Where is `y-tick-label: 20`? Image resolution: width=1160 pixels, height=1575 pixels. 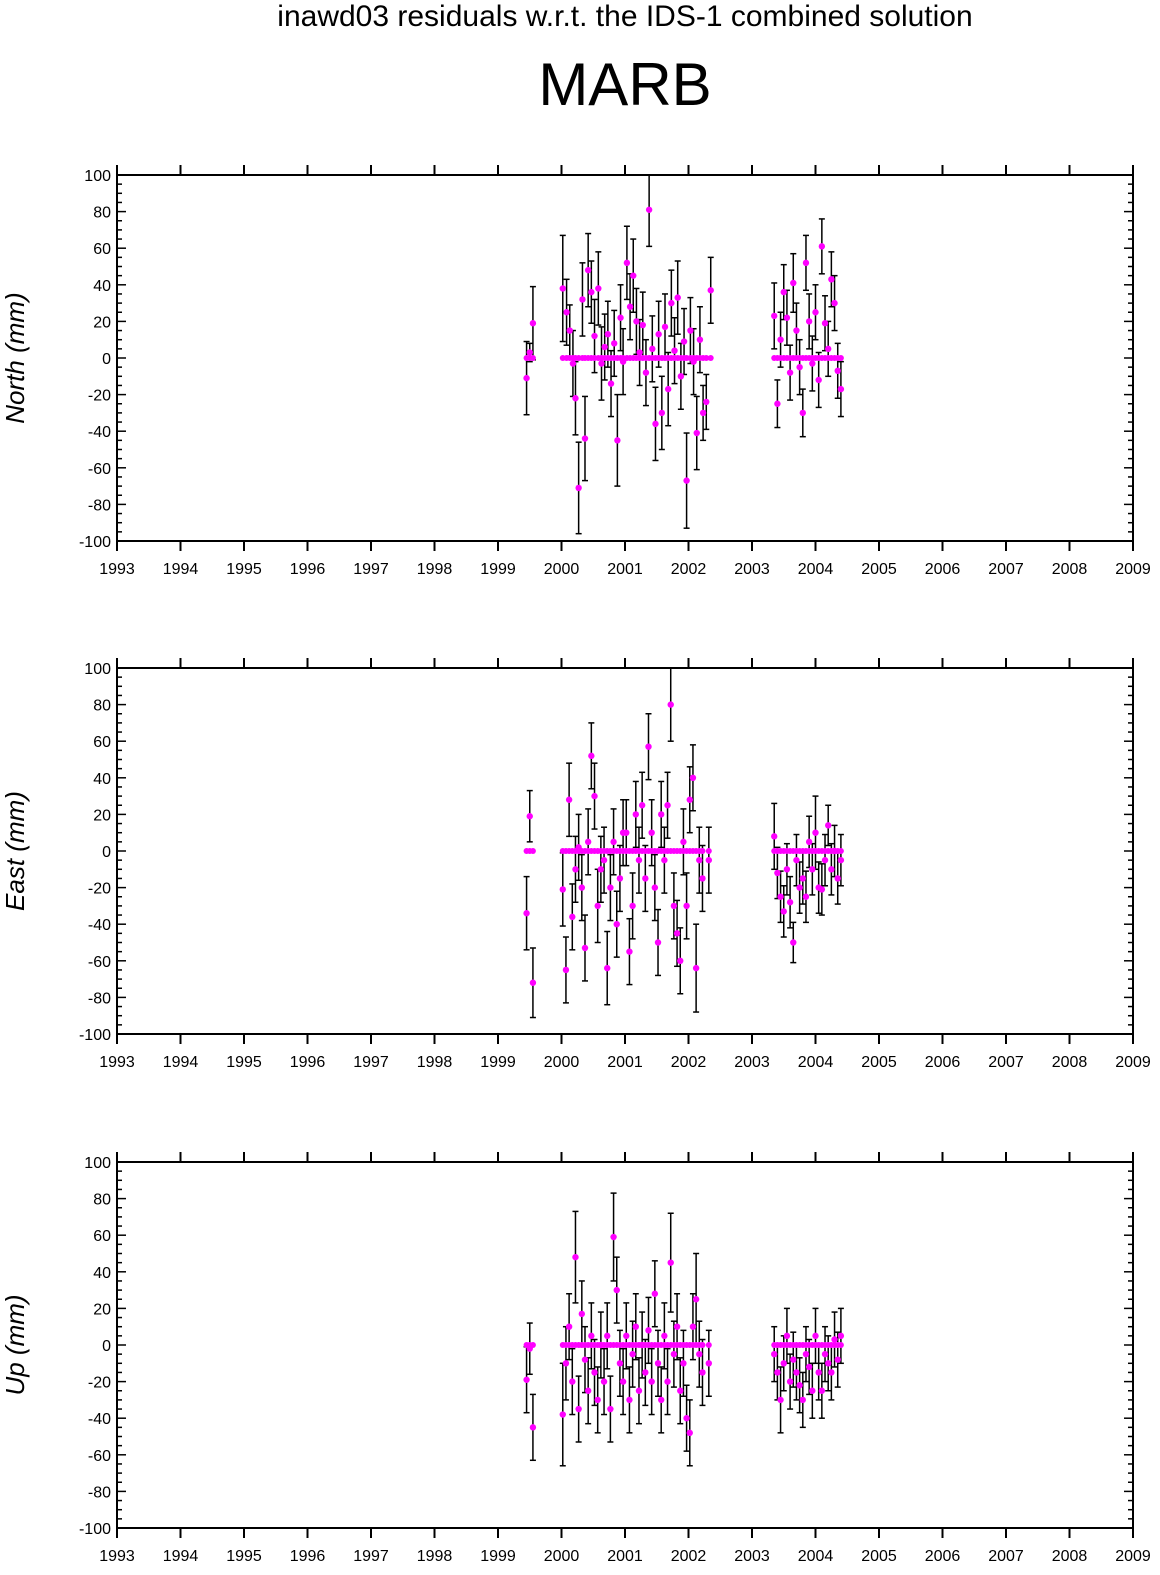 y-tick-label: 20 is located at coordinates (102, 815).